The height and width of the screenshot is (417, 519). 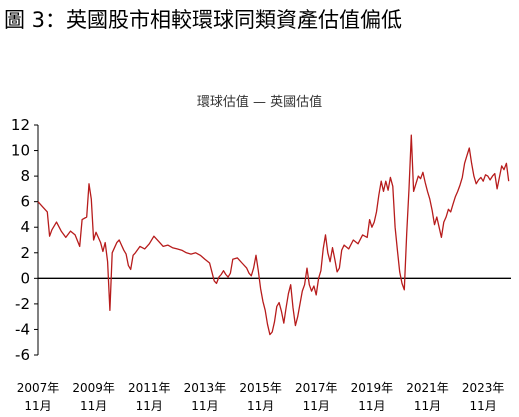 I want to click on y-tick-label: -6, so click(x=22, y=355).